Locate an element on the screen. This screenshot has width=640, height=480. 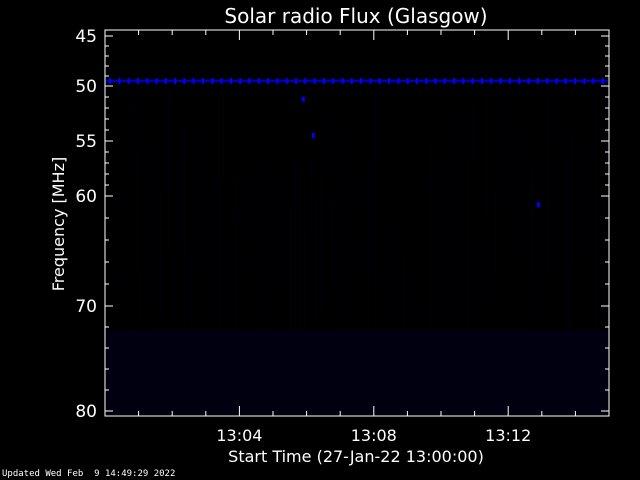
y-tick-label: 60 is located at coordinates (86, 197).